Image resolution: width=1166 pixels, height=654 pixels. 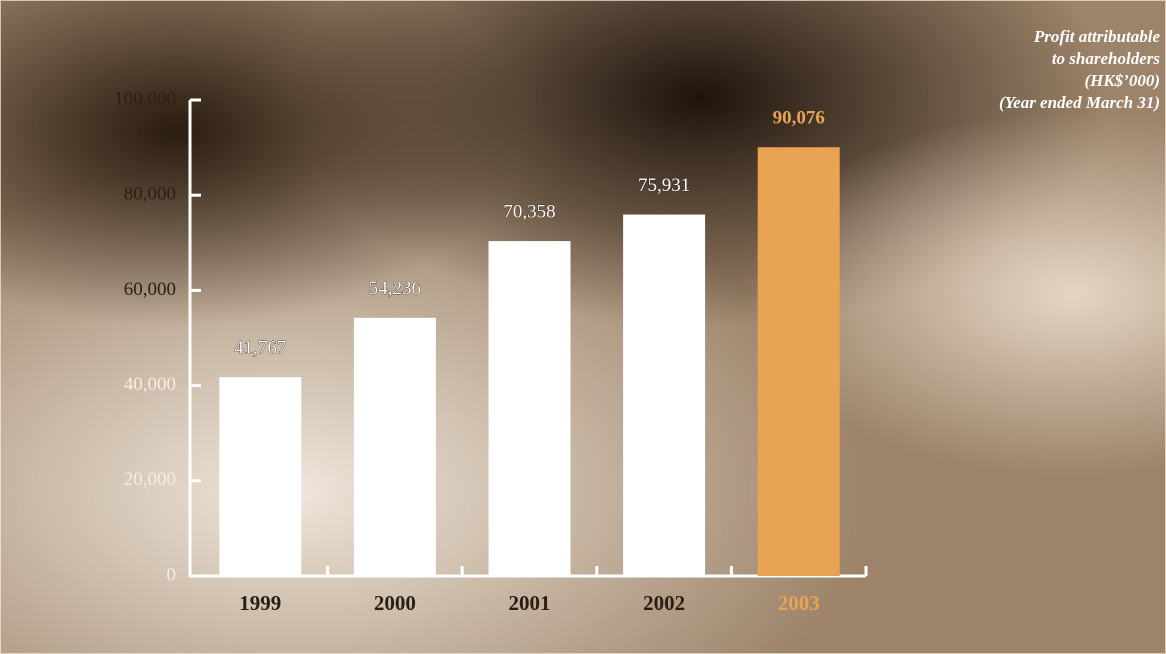 What do you see at coordinates (530, 603) in the screenshot?
I see `x-tick-label: 2001` at bounding box center [530, 603].